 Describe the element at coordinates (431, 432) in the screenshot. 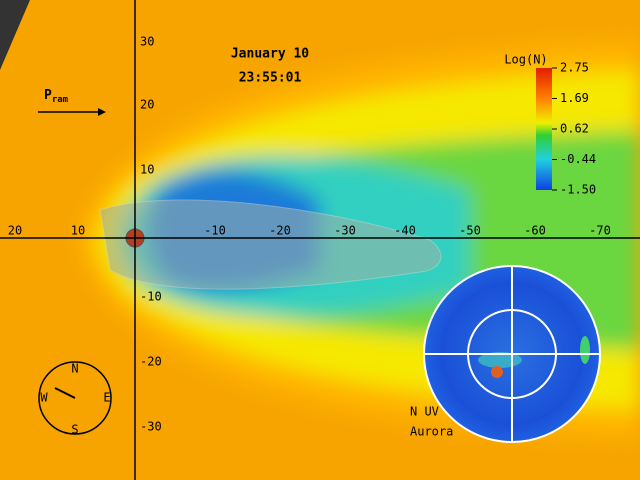

I see `aurora-label: Aurora` at that location.